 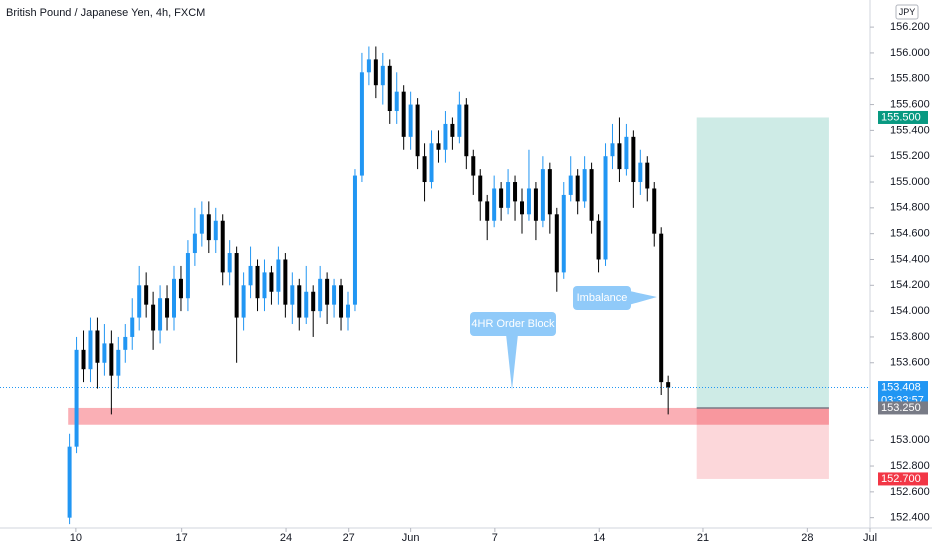 I want to click on y-tick-label: 155.200, so click(x=910, y=156).